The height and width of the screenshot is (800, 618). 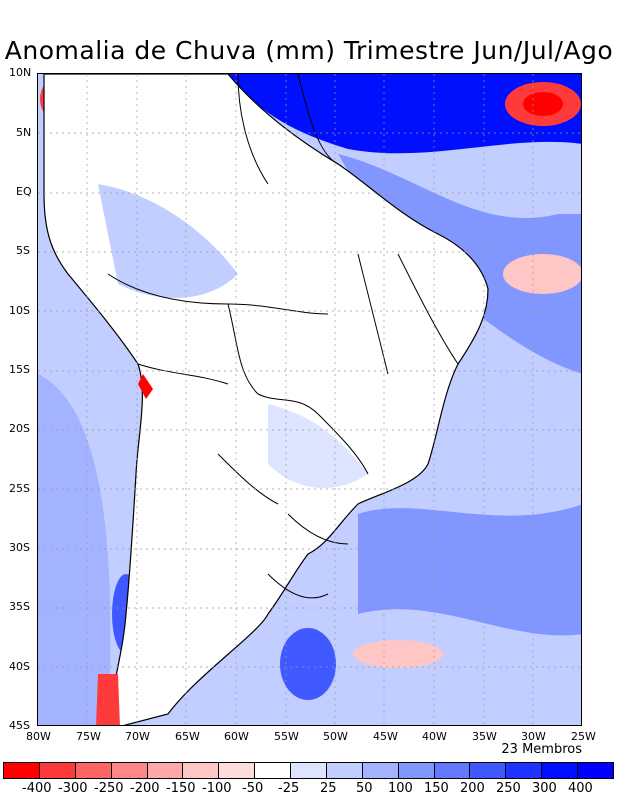 What do you see at coordinates (469, 570) in the screenshot?
I see `south-atlantic-positive` at bounding box center [469, 570].